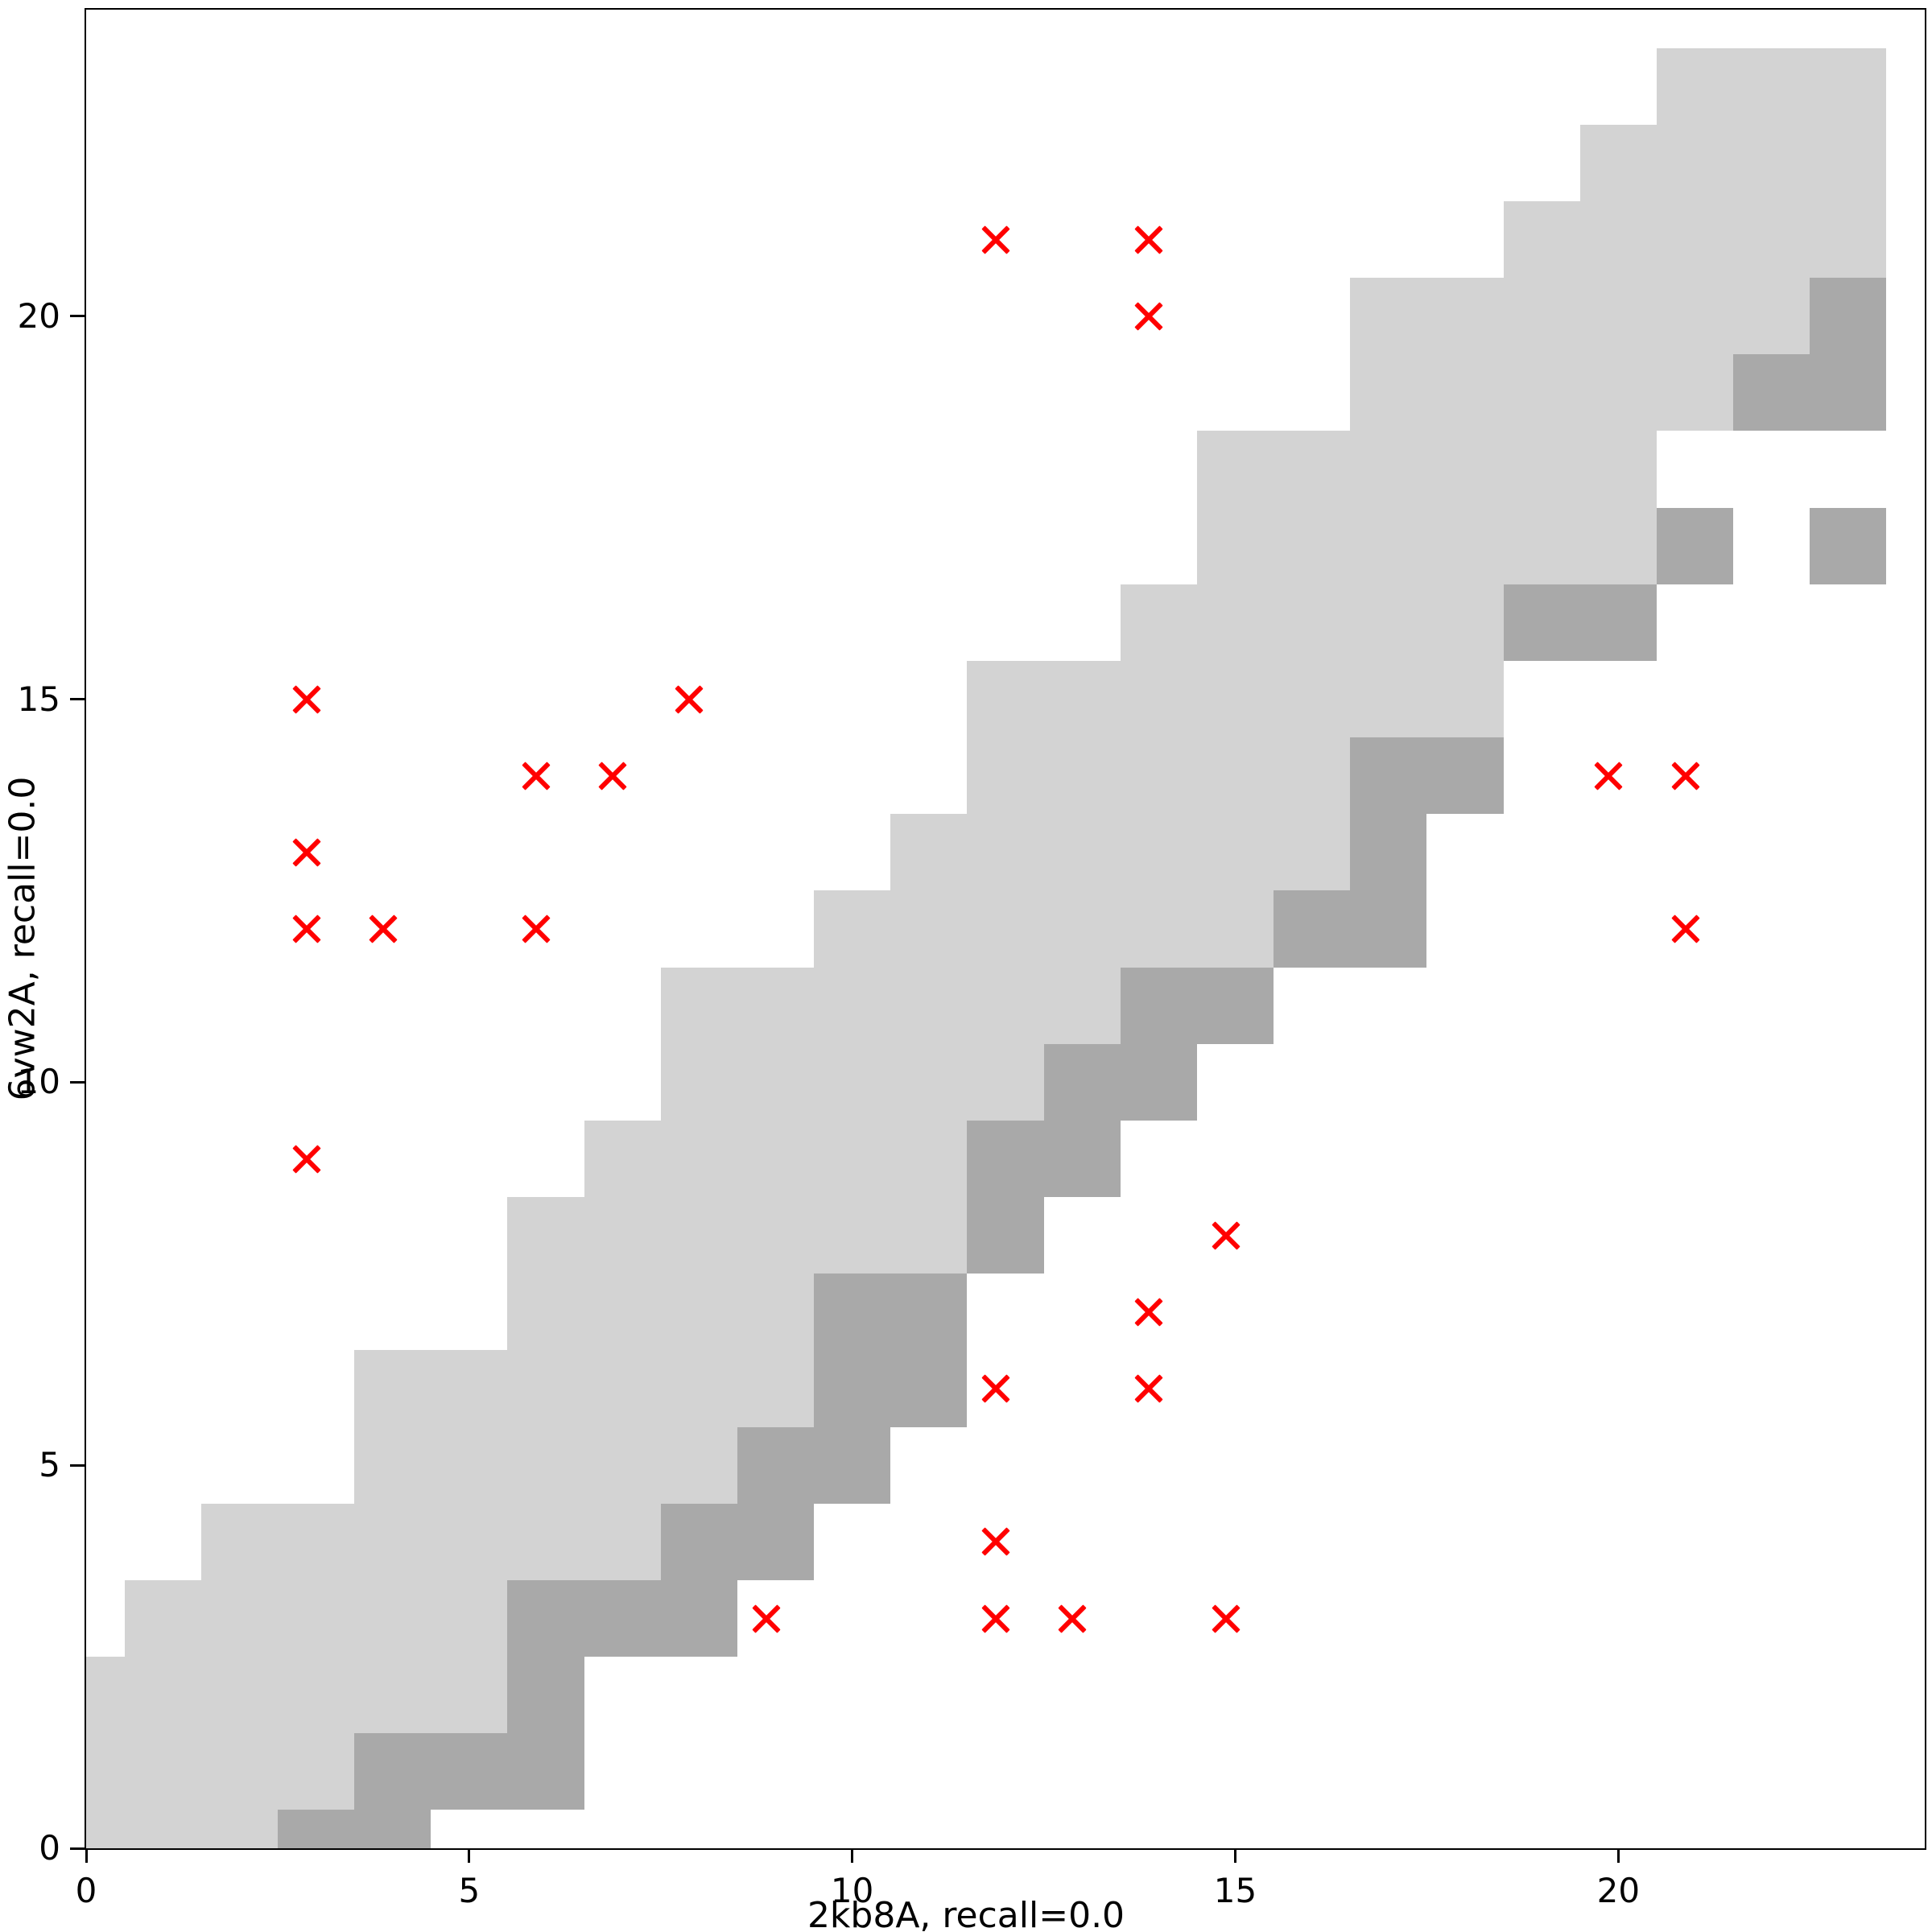 This screenshot has height=1932, width=1932. Describe the element at coordinates (852, 1890) in the screenshot. I see `x-tick-label: 10` at that location.